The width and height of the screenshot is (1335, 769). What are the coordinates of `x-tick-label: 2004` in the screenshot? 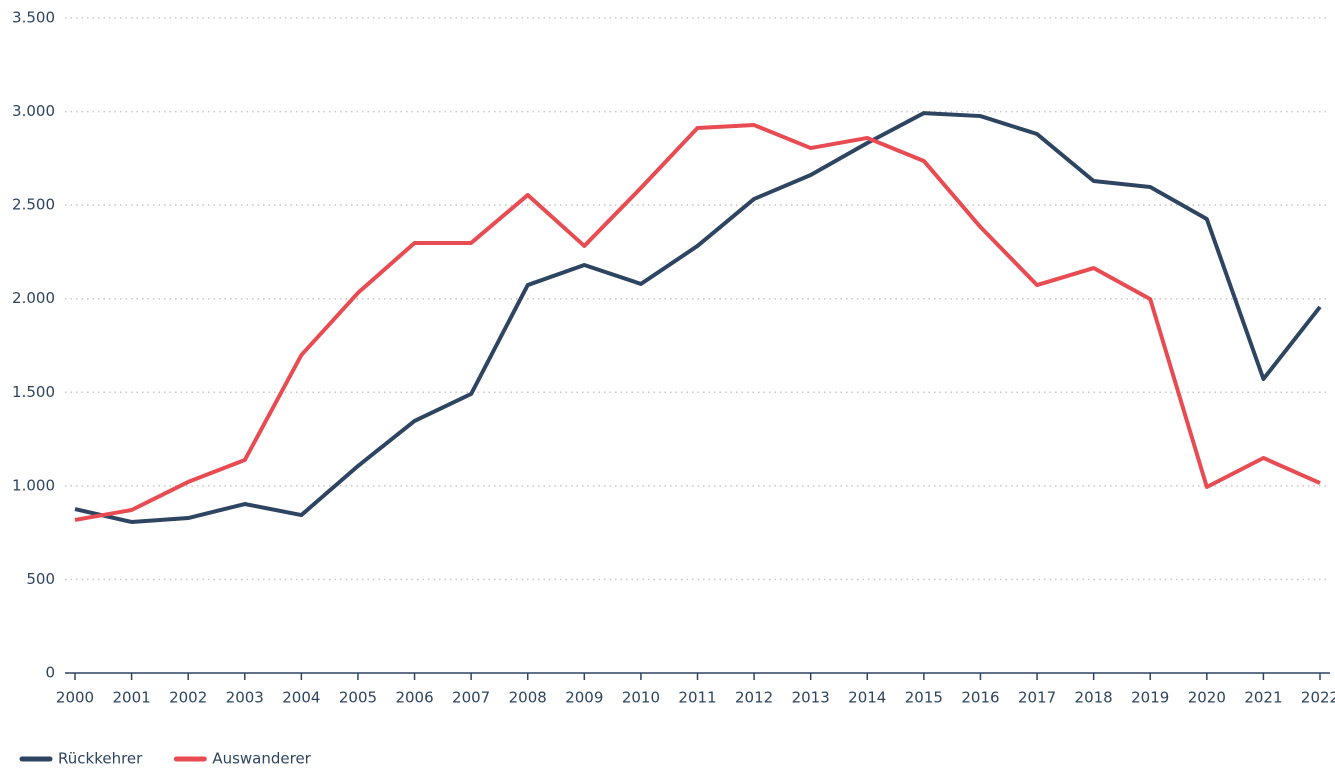 It's located at (301, 698).